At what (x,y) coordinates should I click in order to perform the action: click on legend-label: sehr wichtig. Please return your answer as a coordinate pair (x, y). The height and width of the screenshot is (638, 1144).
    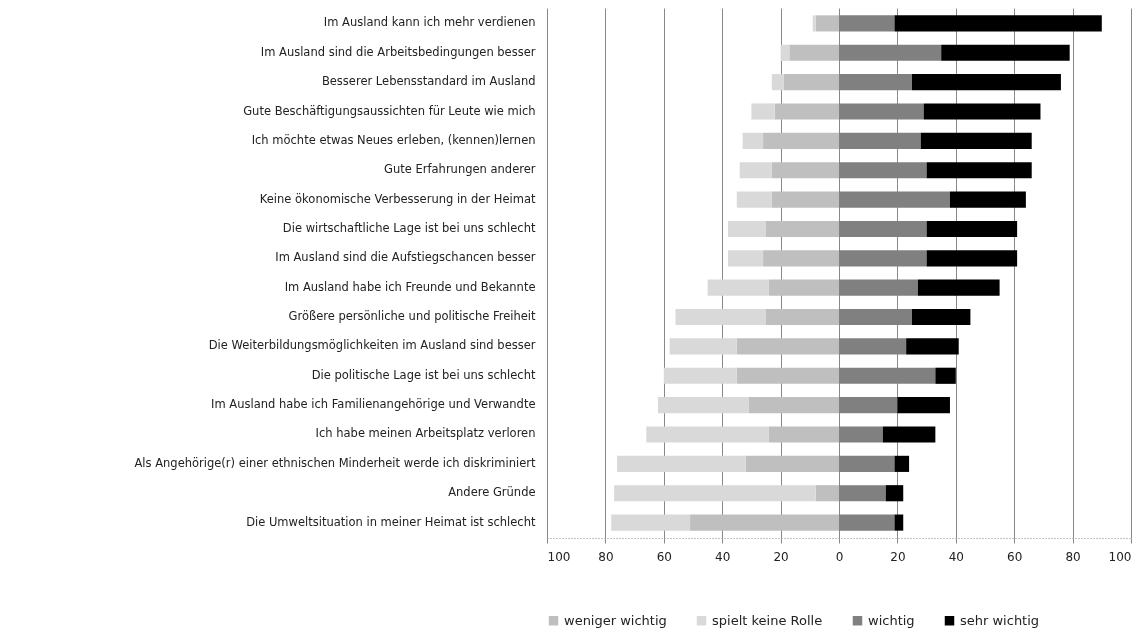
    Looking at the image, I should click on (1000, 620).